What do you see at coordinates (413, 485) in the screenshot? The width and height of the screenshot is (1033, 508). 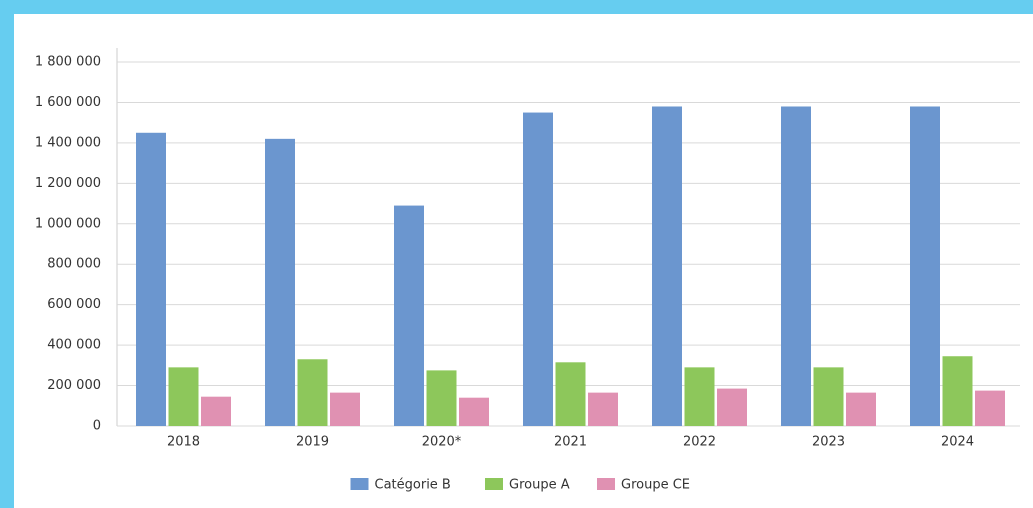 I see `legend-label: Catégorie B` at bounding box center [413, 485].